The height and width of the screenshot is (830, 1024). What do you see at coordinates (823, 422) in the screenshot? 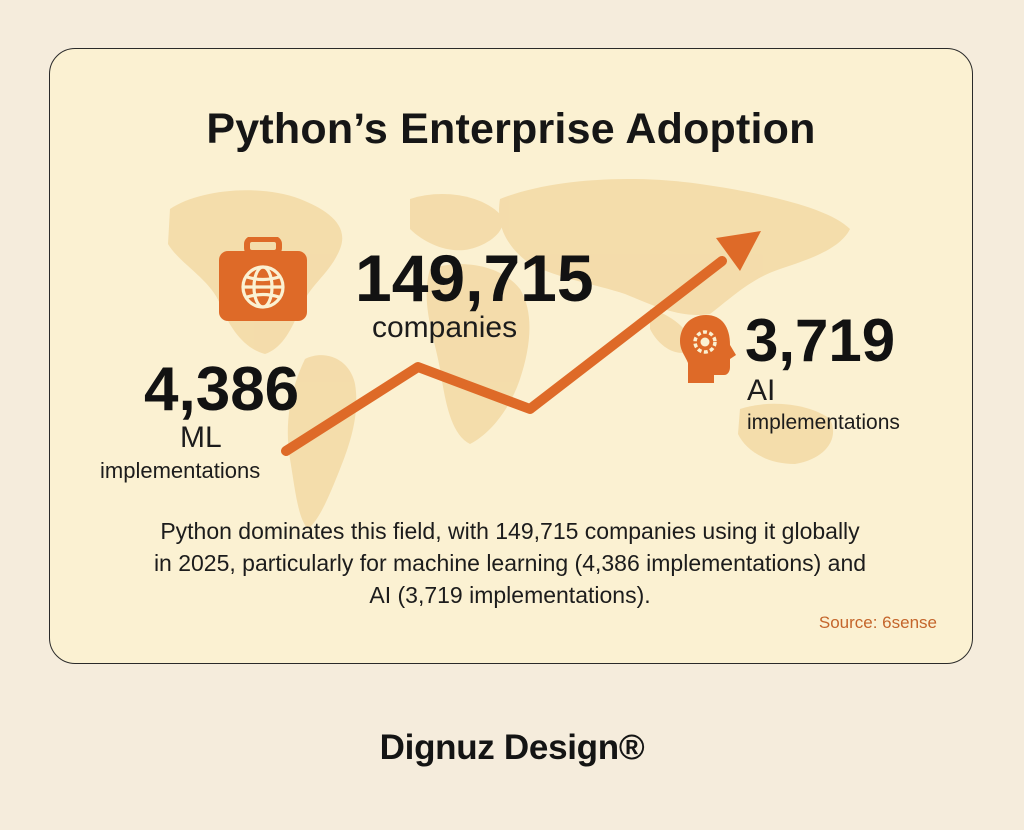
I see `ai-sublabel: implementations` at bounding box center [823, 422].